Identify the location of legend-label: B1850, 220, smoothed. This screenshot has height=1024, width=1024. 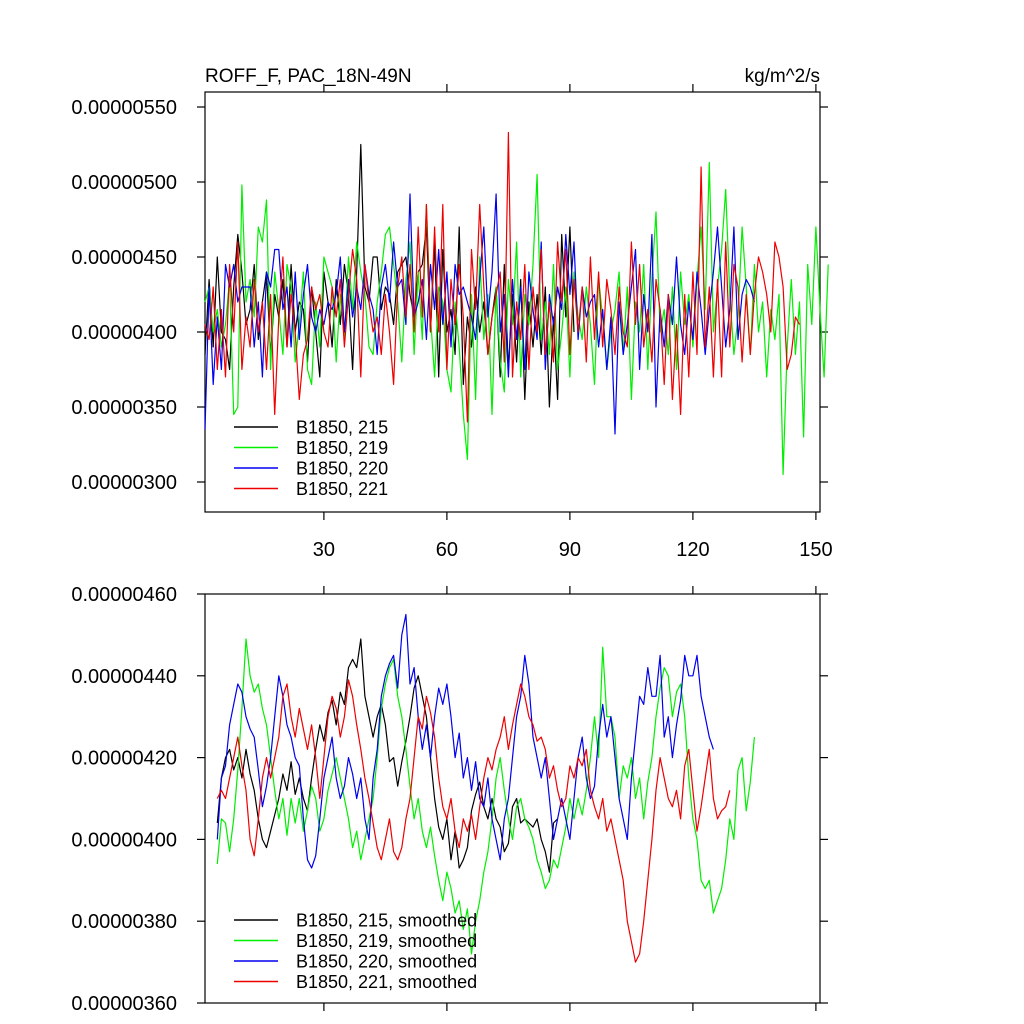
(386, 962).